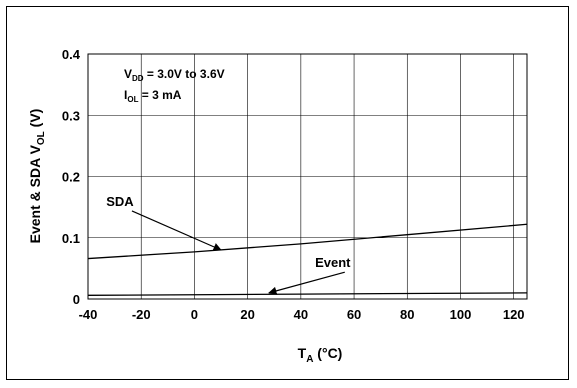 This screenshot has height=388, width=577. I want to click on x-tick-label: 60, so click(354, 314).